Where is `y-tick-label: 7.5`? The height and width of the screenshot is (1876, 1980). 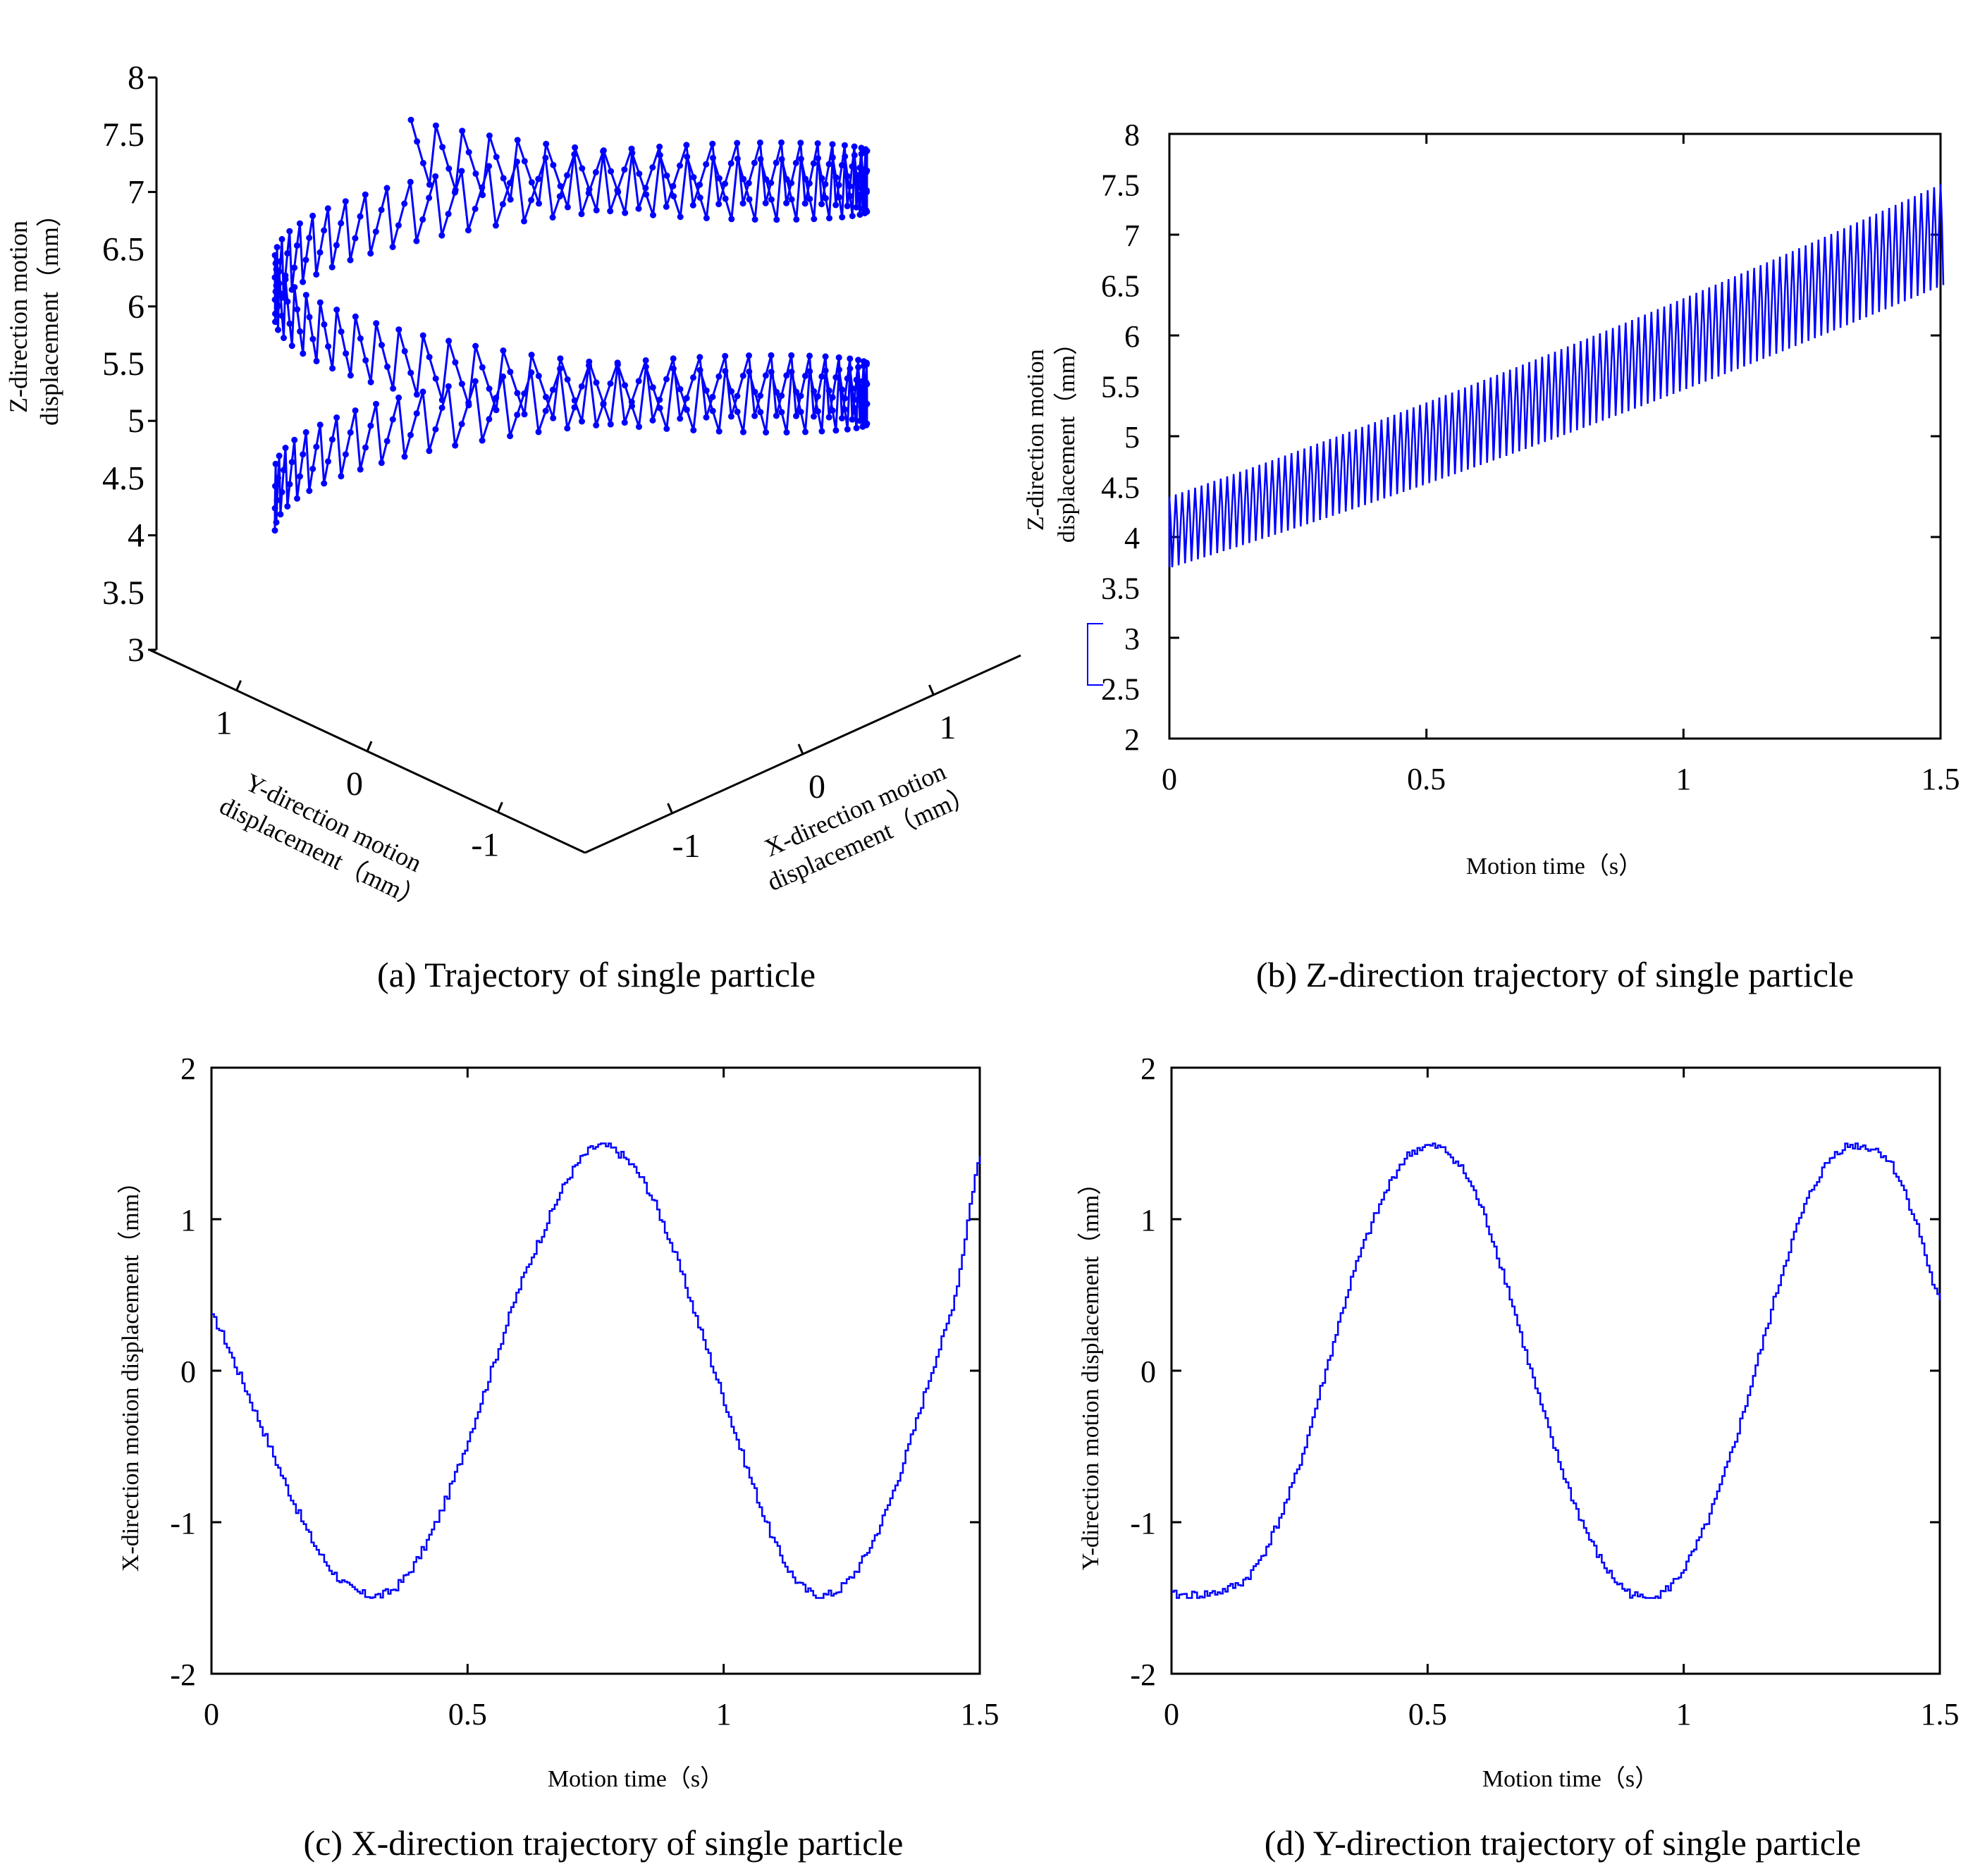
y-tick-label: 7.5 is located at coordinates (1120, 185).